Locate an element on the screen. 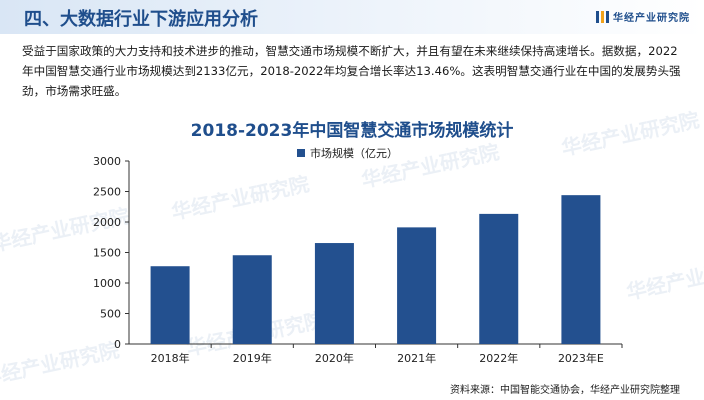  y-tick-label: 2500 is located at coordinates (107, 192).